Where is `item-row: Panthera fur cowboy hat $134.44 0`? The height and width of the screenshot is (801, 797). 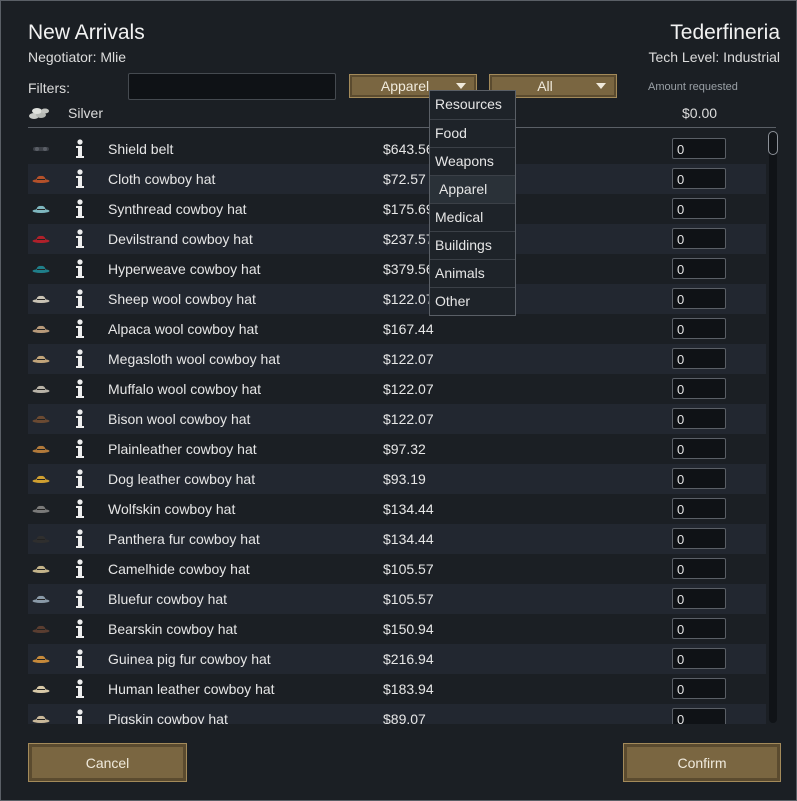 item-row: Panthera fur cowboy hat $134.44 0 is located at coordinates (397, 539).